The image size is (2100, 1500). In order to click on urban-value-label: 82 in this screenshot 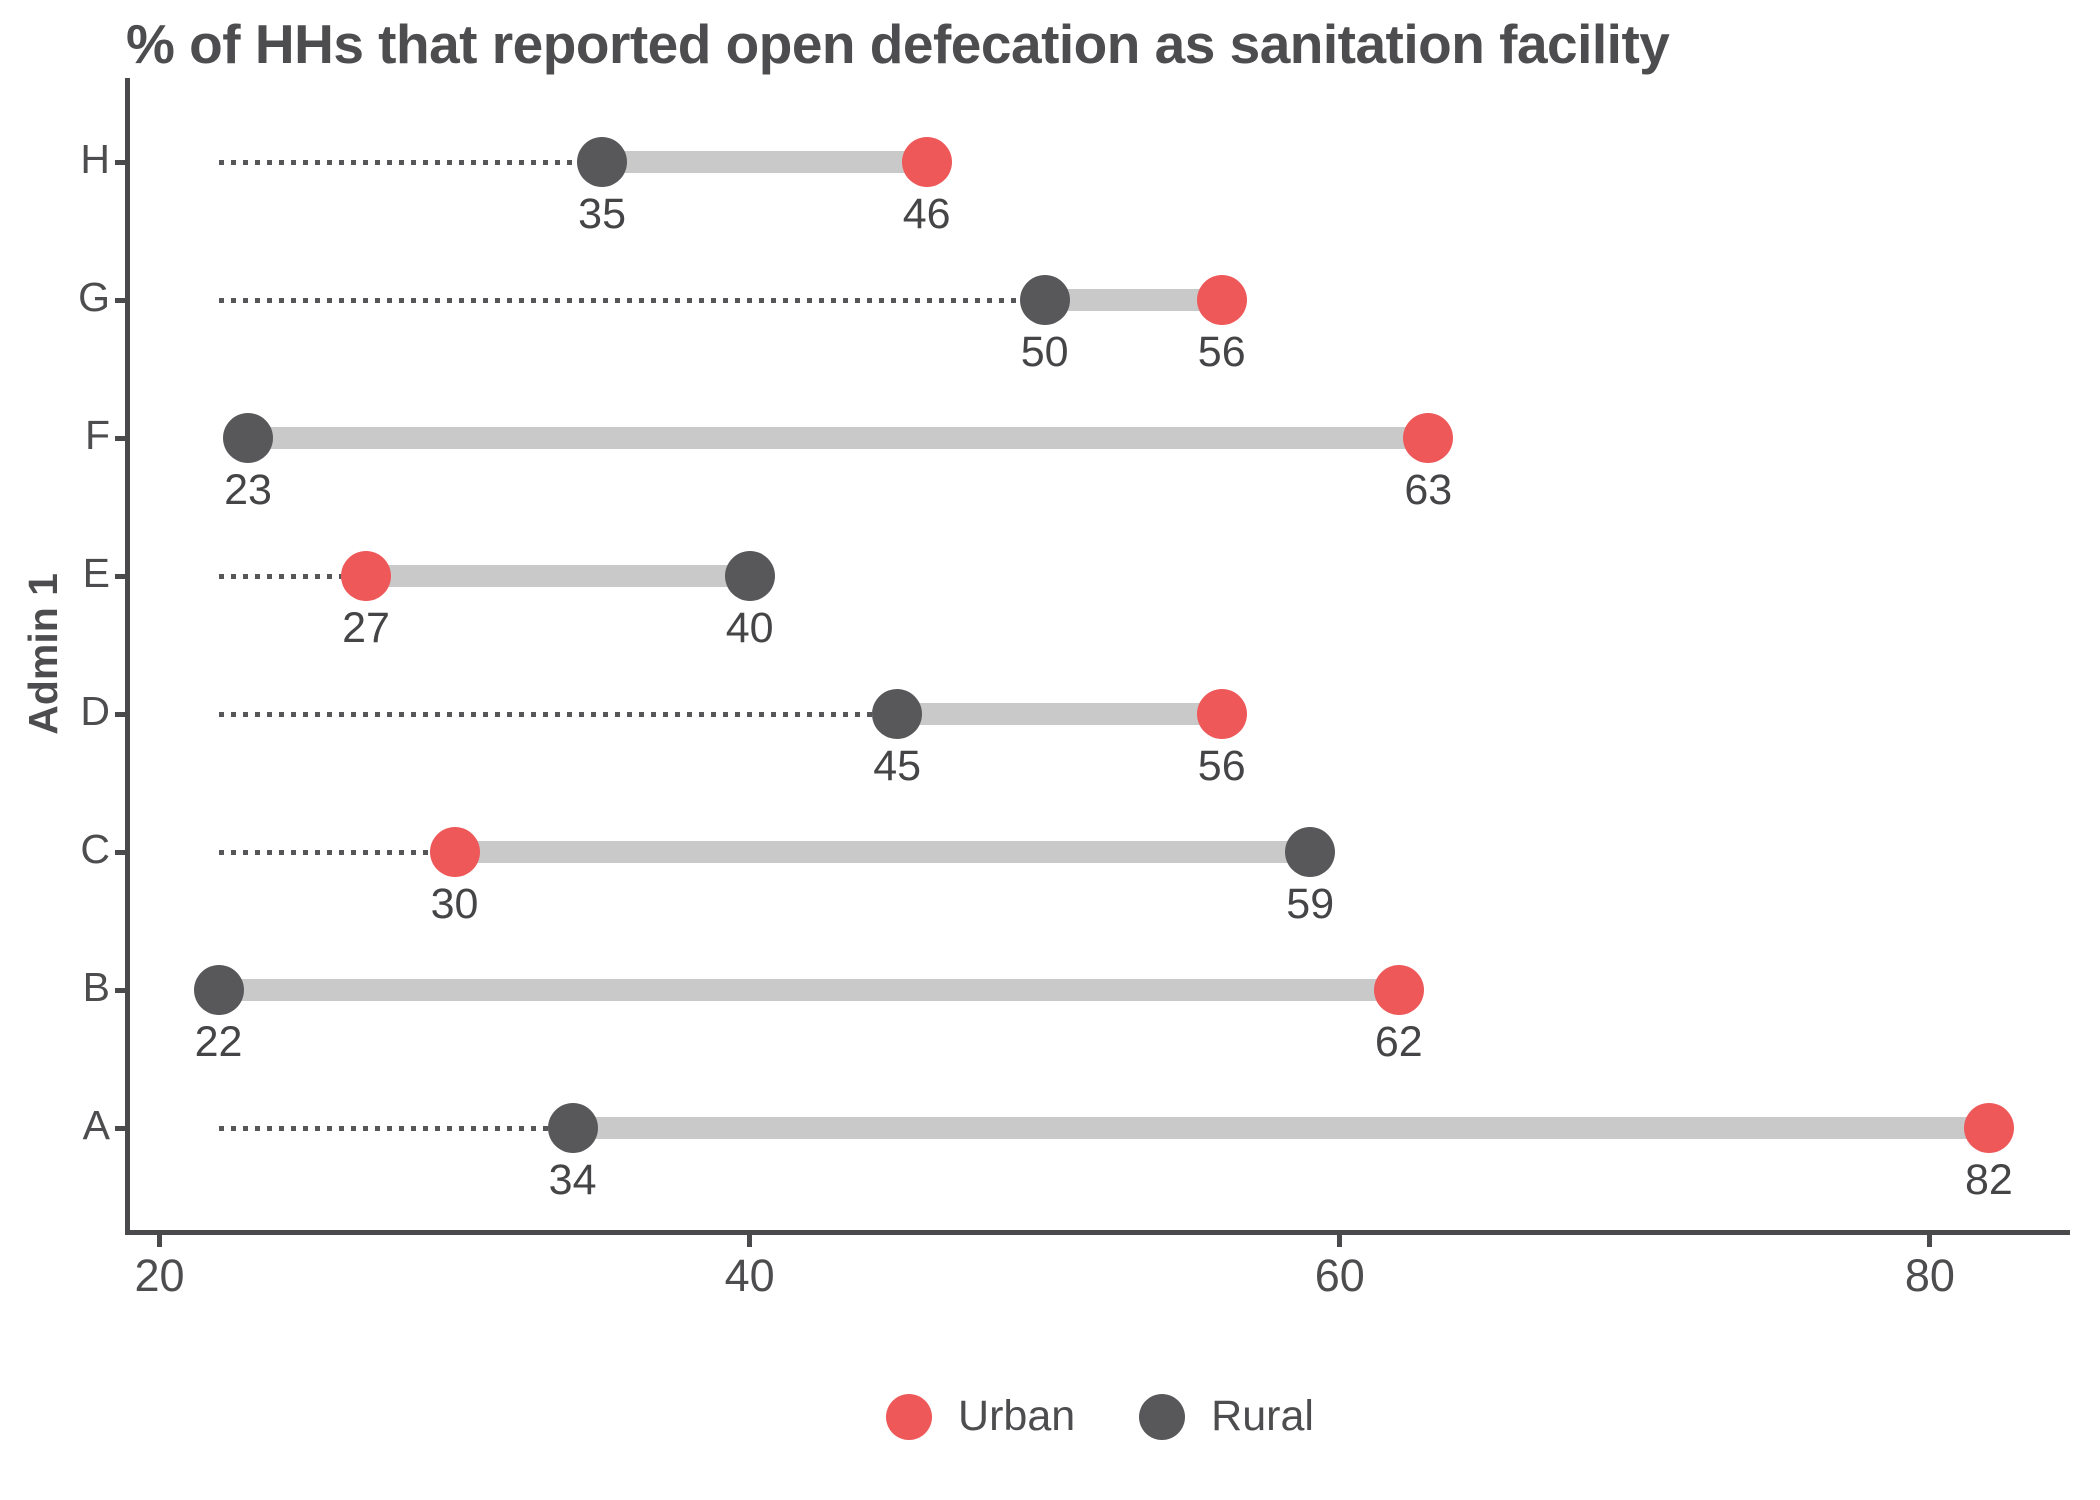, I will do `click(1988, 1180)`.